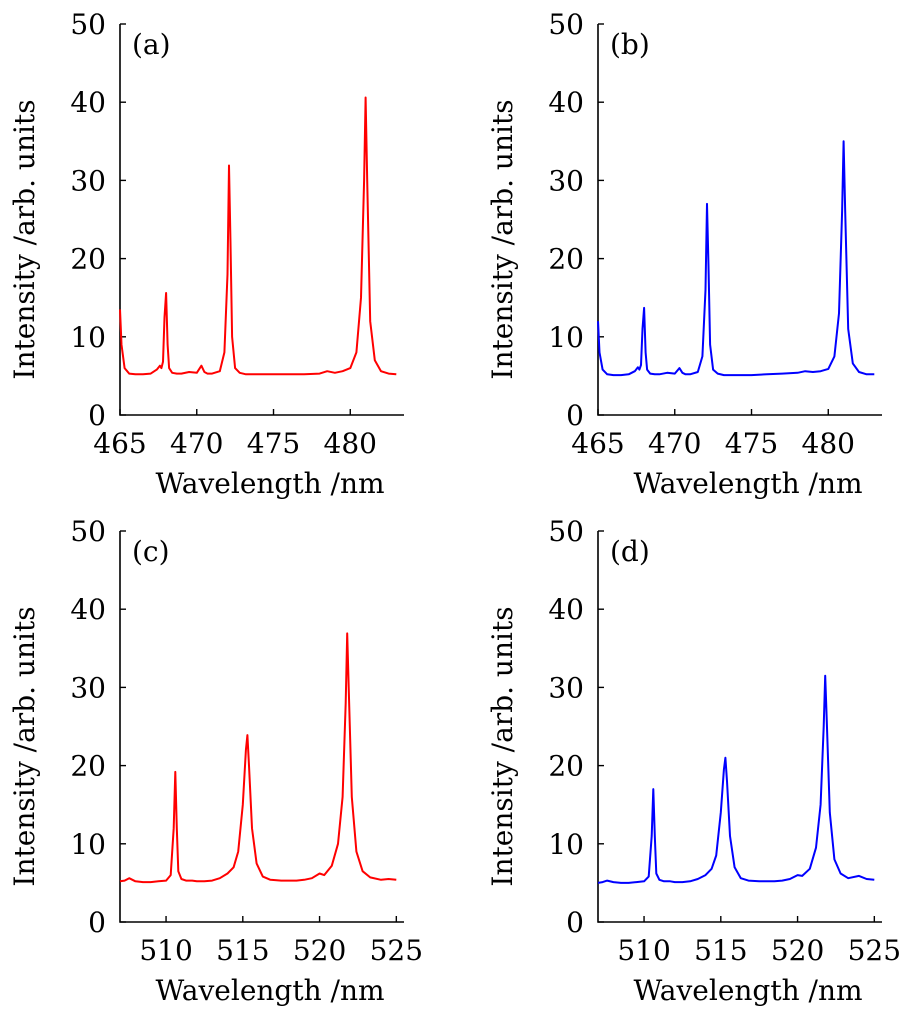 Image resolution: width=910 pixels, height=1013 pixels. I want to click on panel-label: (d), so click(630, 551).